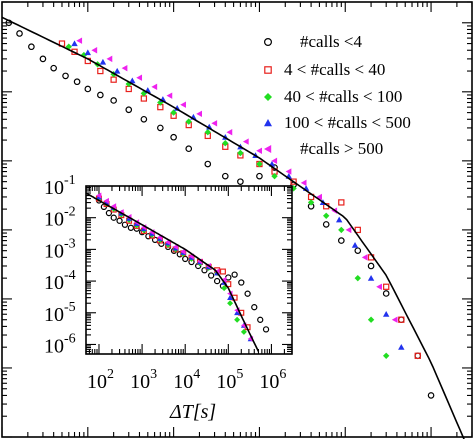 Image resolution: width=474 pixels, height=439 pixels. What do you see at coordinates (172, 272) in the screenshot?
I see `inset-fit-curve` at bounding box center [172, 272].